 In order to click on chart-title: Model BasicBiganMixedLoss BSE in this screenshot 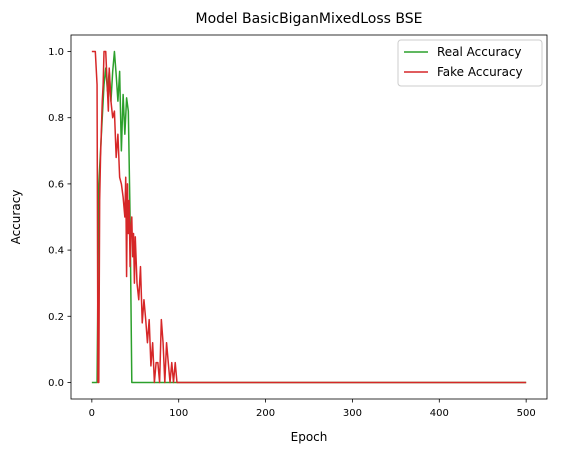, I will do `click(309, 19)`.